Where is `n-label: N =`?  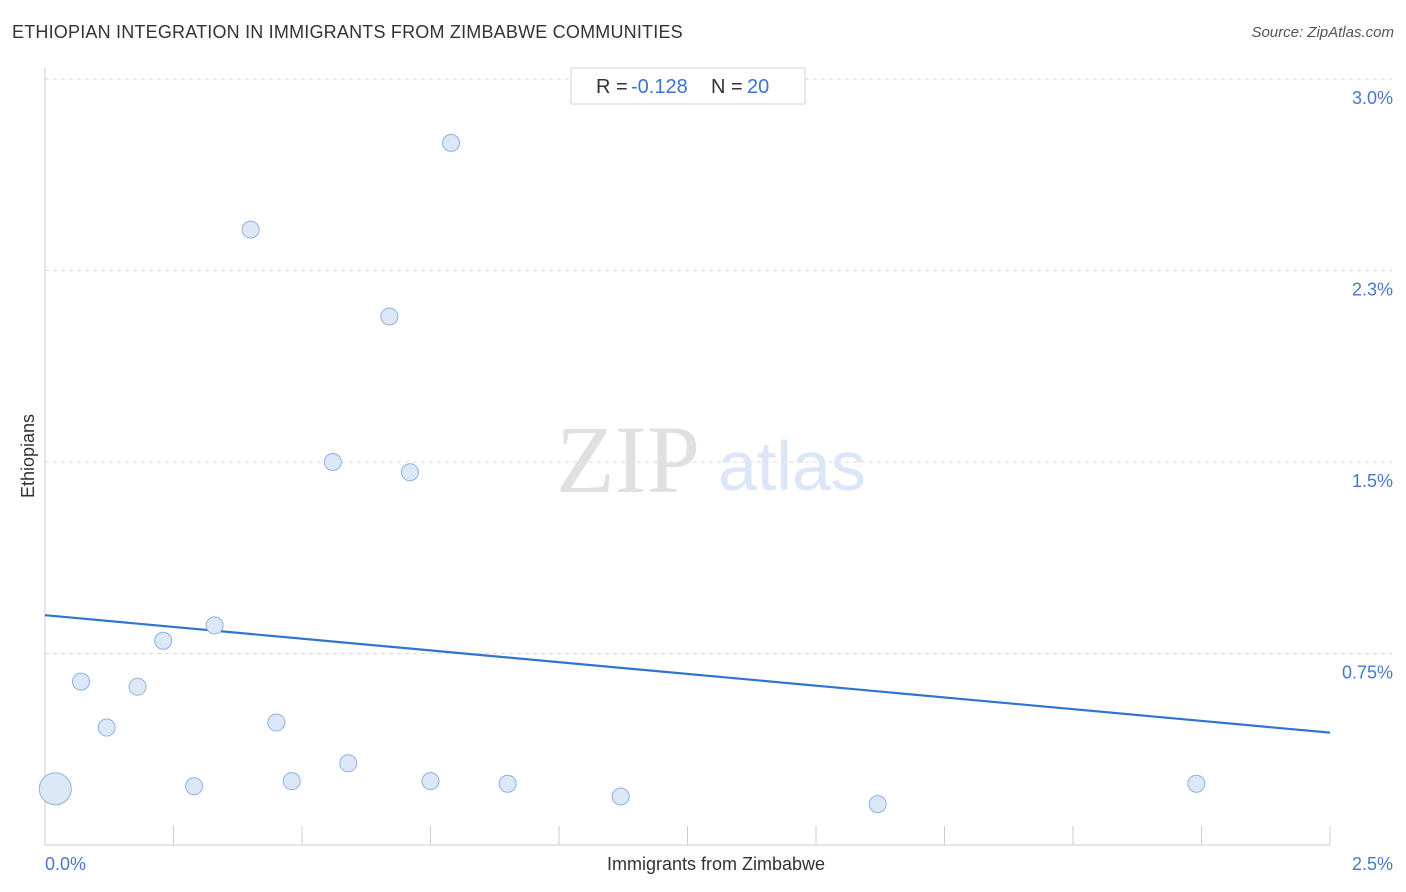 n-label: N = is located at coordinates (727, 87).